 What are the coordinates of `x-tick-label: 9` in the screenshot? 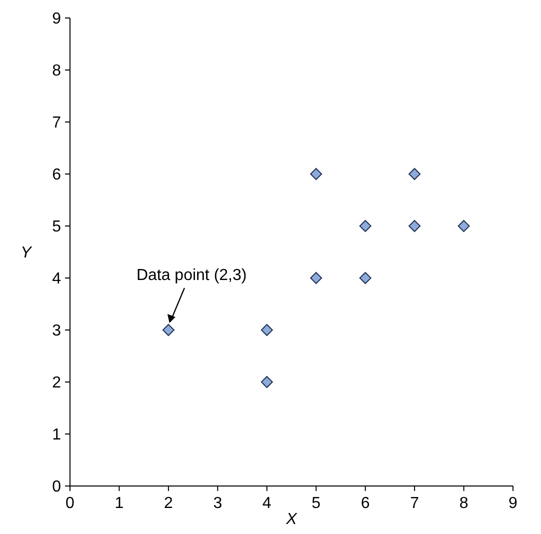 It's located at (513, 503).